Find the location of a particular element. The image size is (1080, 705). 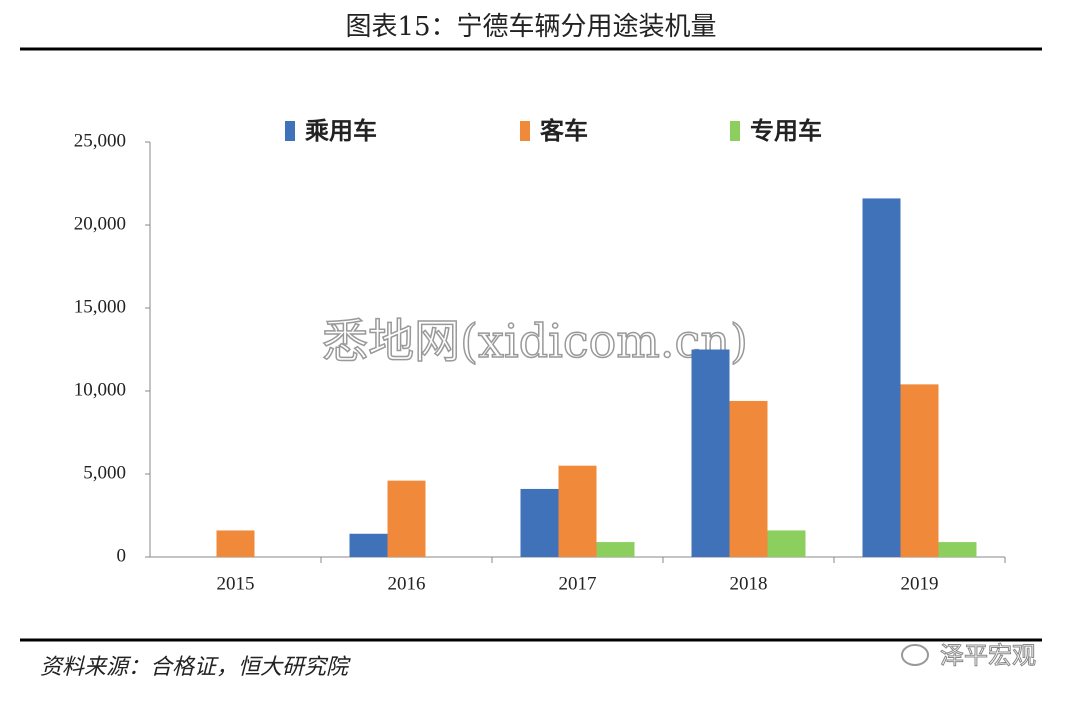

badge-text: 泽平宏观 is located at coordinates (988, 656).